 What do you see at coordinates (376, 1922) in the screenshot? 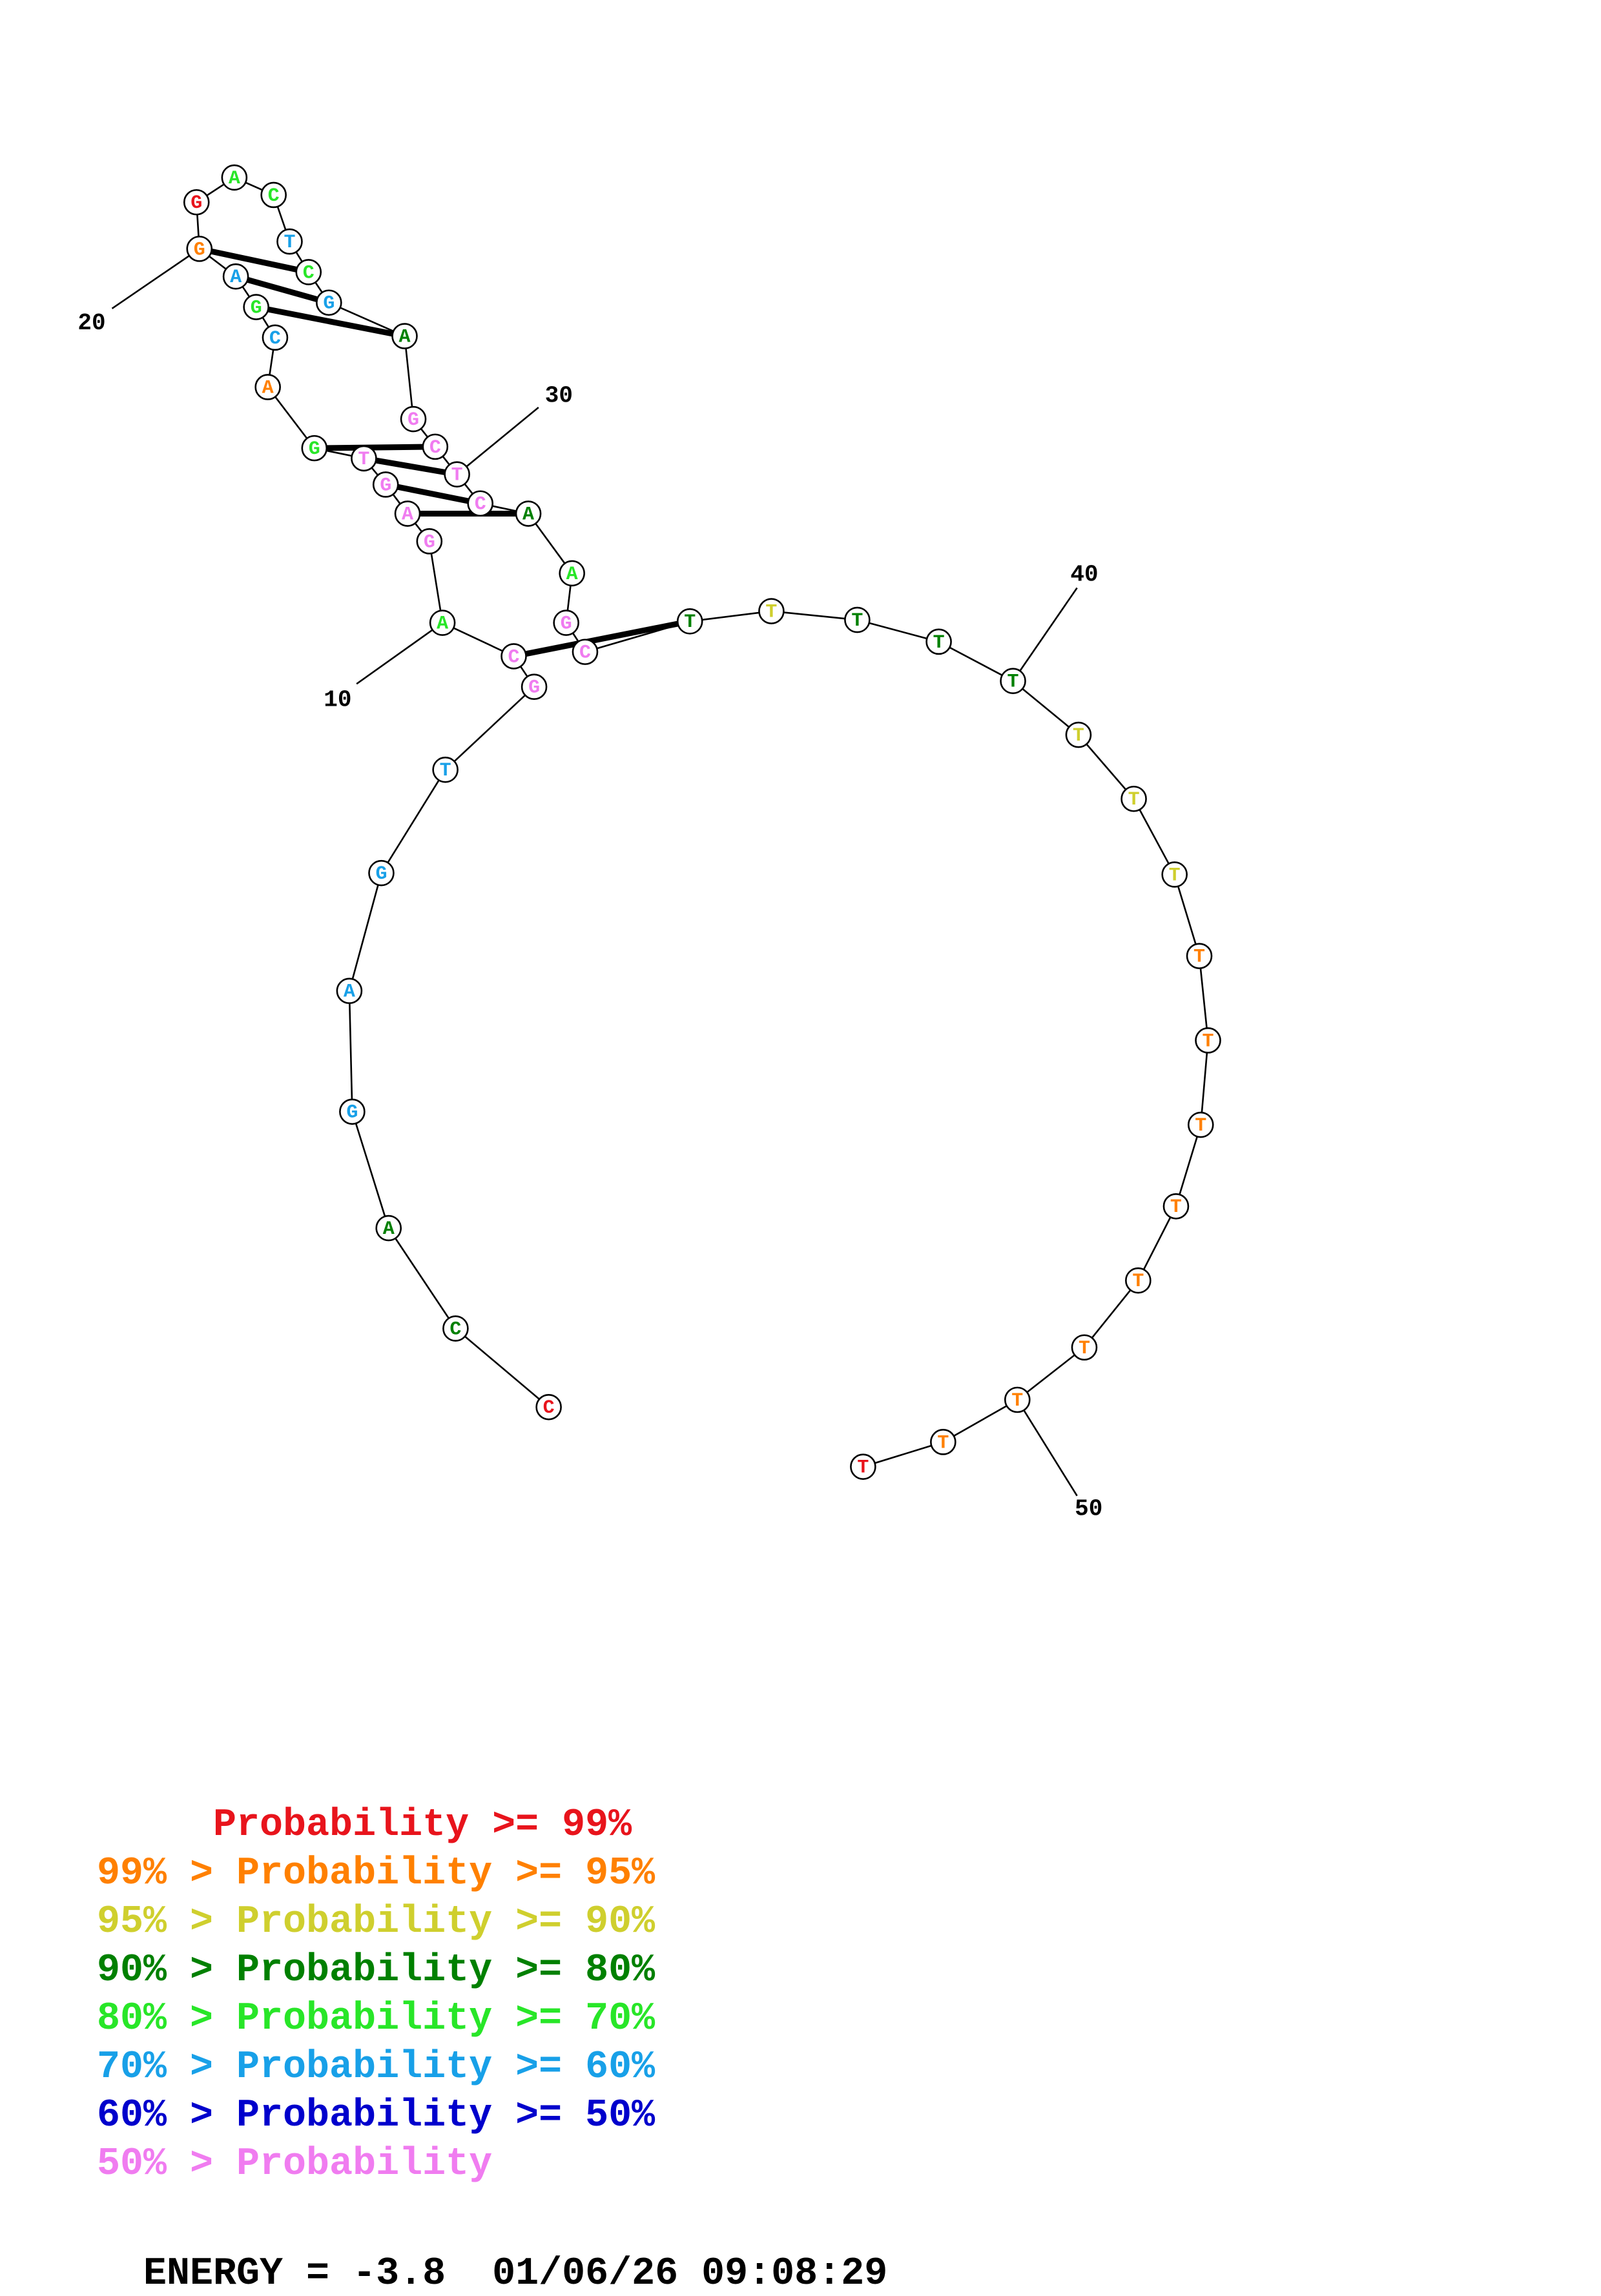
I see `legend-entry: 95% > Probability >= 90%` at bounding box center [376, 1922].